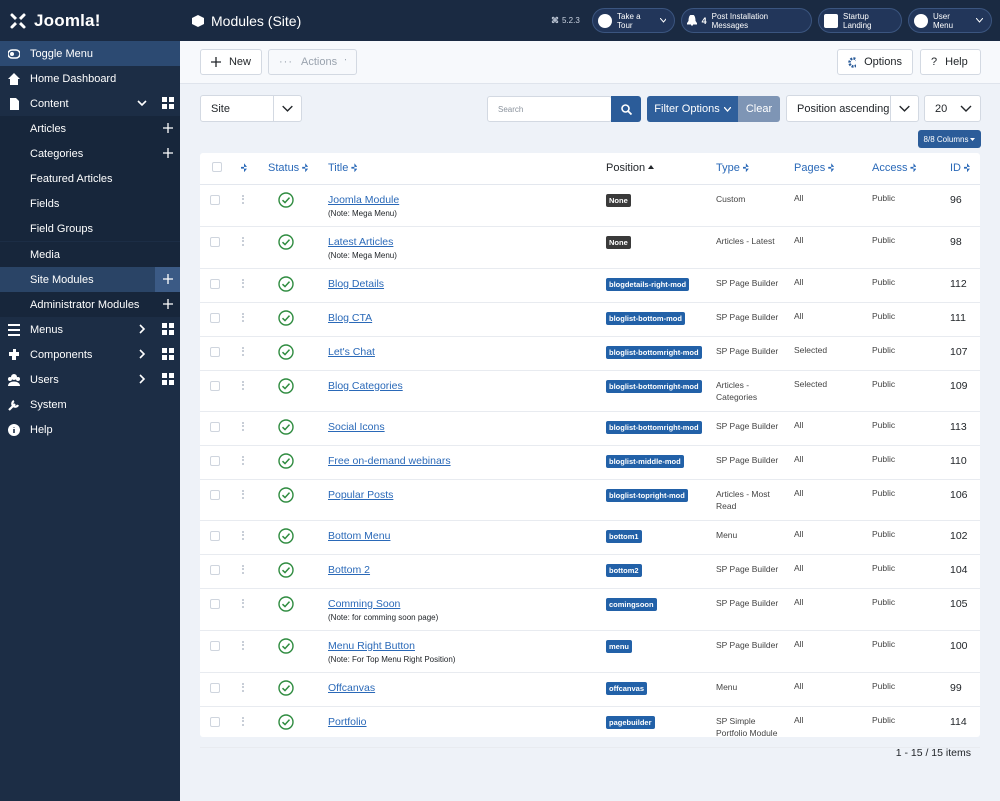  What do you see at coordinates (231, 62) in the screenshot?
I see `new-button: New` at bounding box center [231, 62].